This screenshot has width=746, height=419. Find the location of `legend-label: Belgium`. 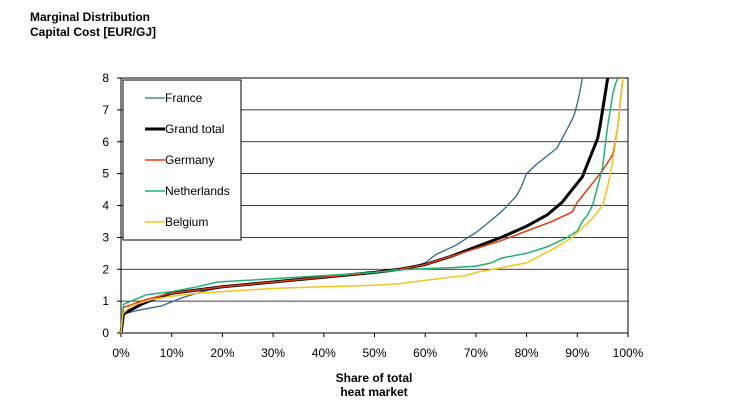

legend-label: Belgium is located at coordinates (186, 222).